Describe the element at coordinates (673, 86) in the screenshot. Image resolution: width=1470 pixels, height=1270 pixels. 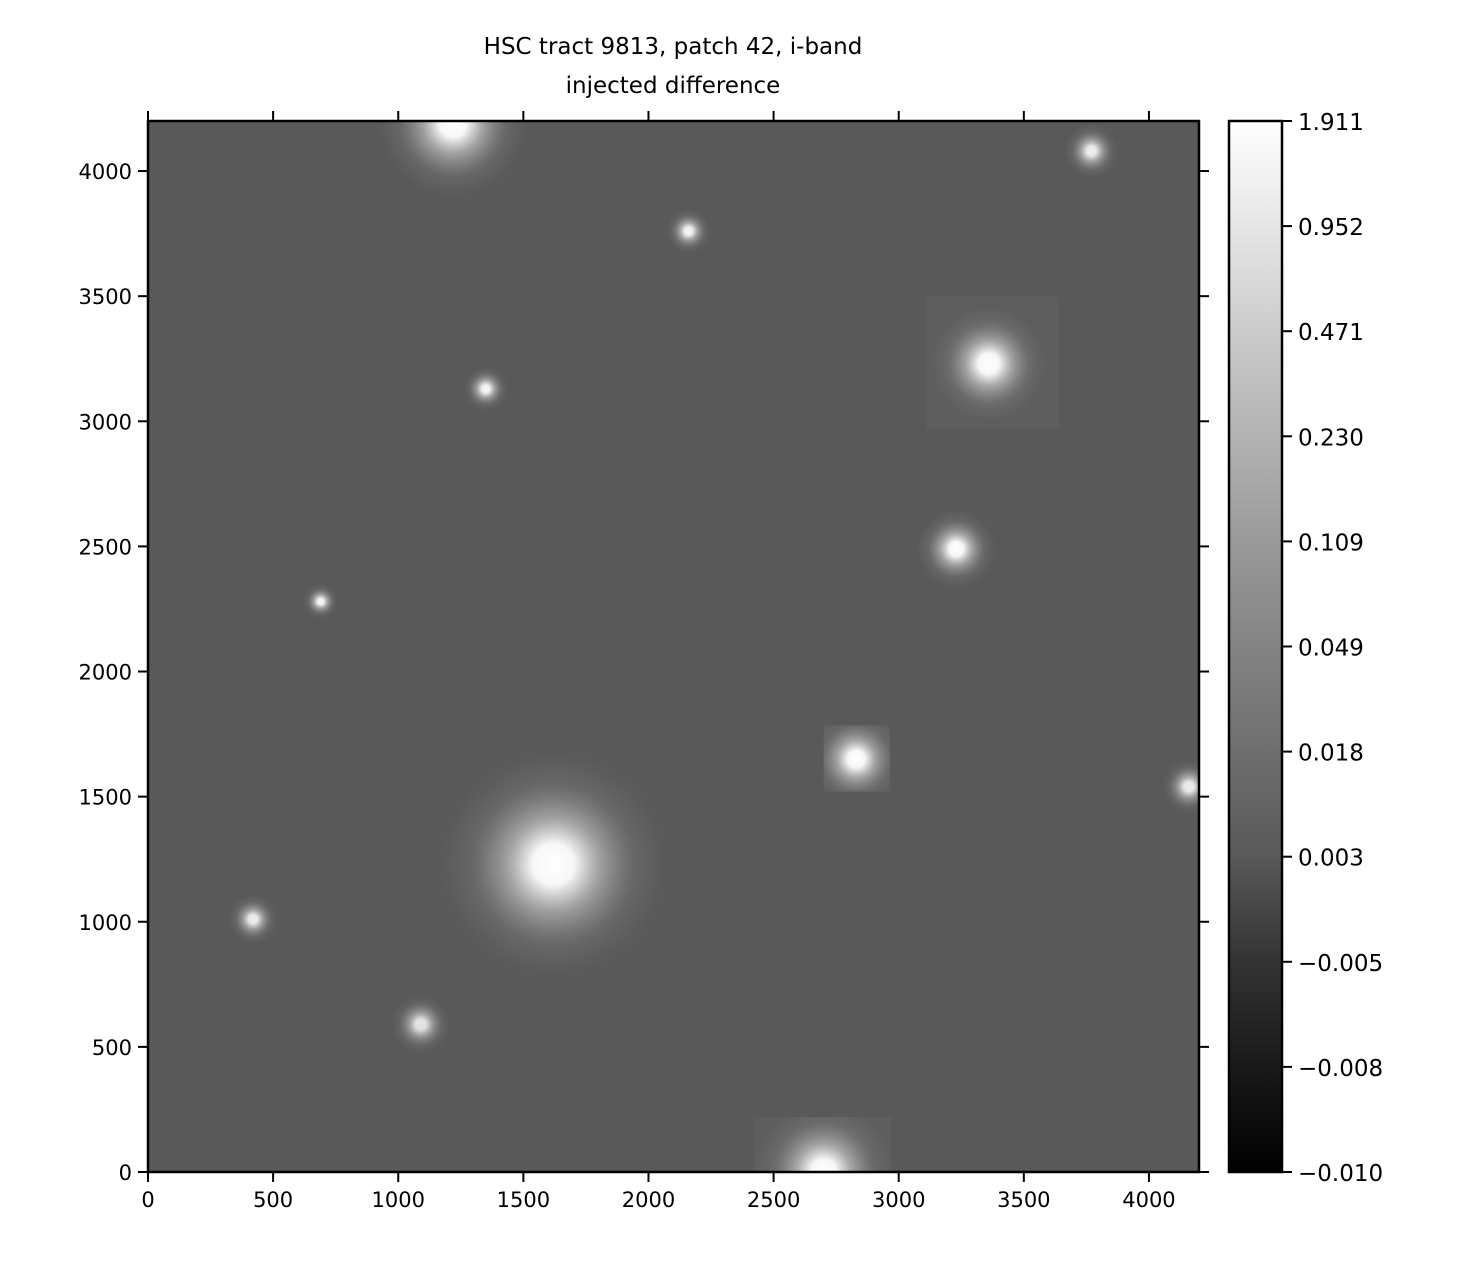
I see `chart-subtitle: injected difference` at that location.